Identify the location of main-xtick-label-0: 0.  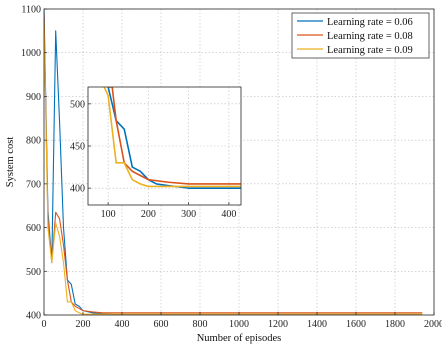
(44, 324).